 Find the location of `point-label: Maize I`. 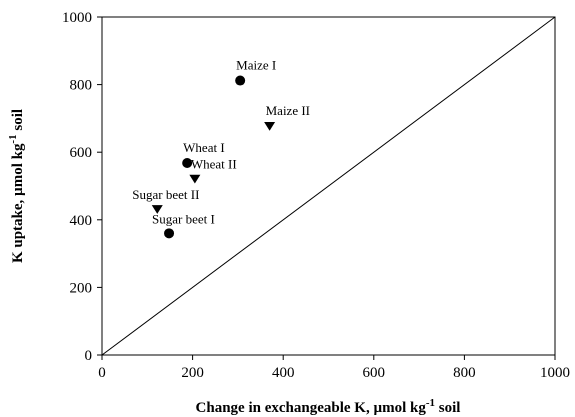

point-label: Maize I is located at coordinates (256, 65).